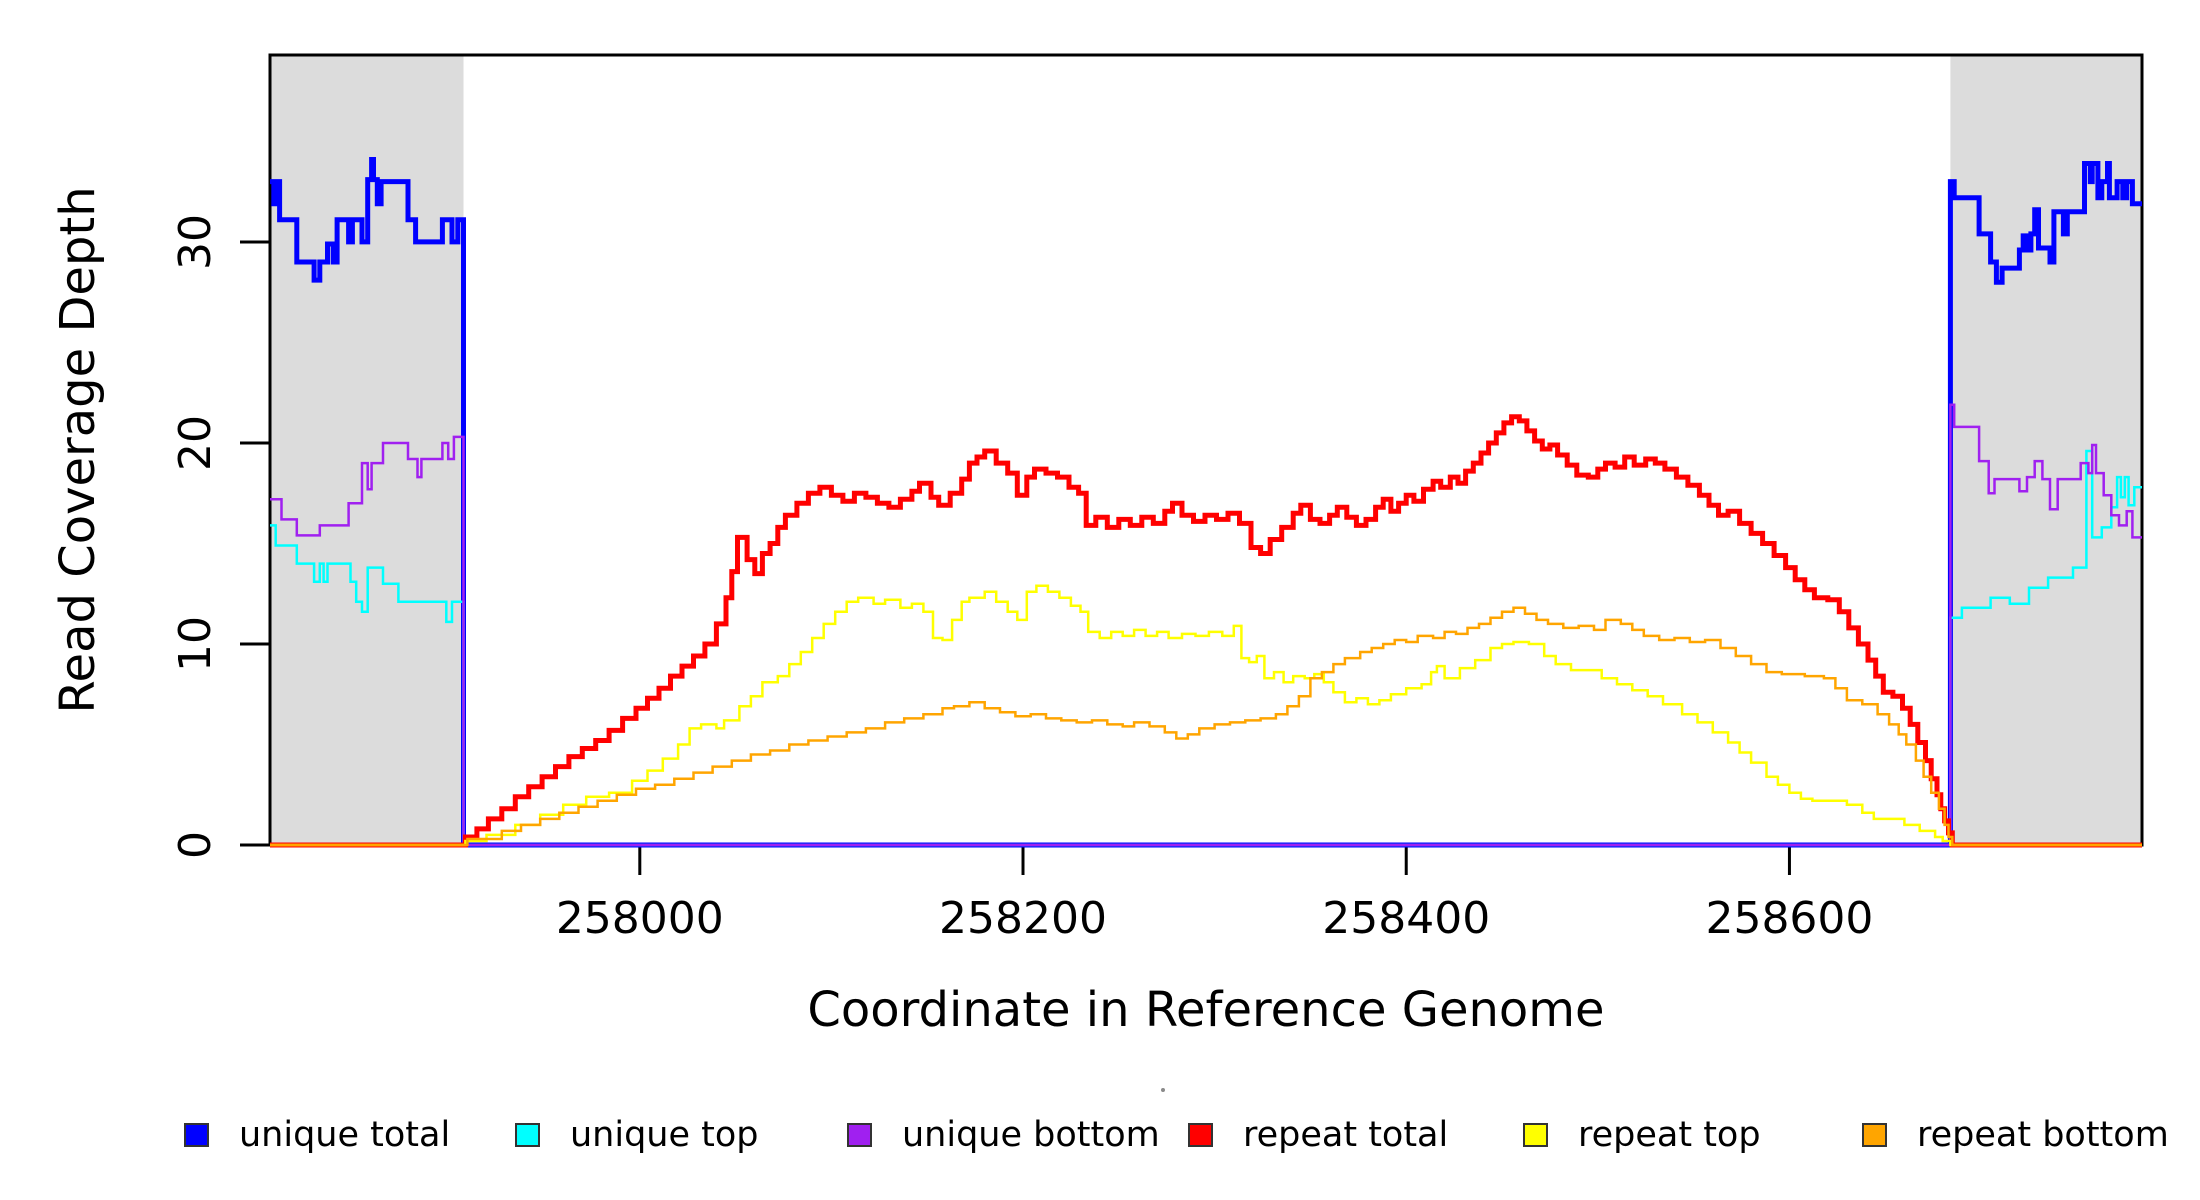  What do you see at coordinates (1669, 1135) in the screenshot?
I see `legend-label: repeat top` at bounding box center [1669, 1135].